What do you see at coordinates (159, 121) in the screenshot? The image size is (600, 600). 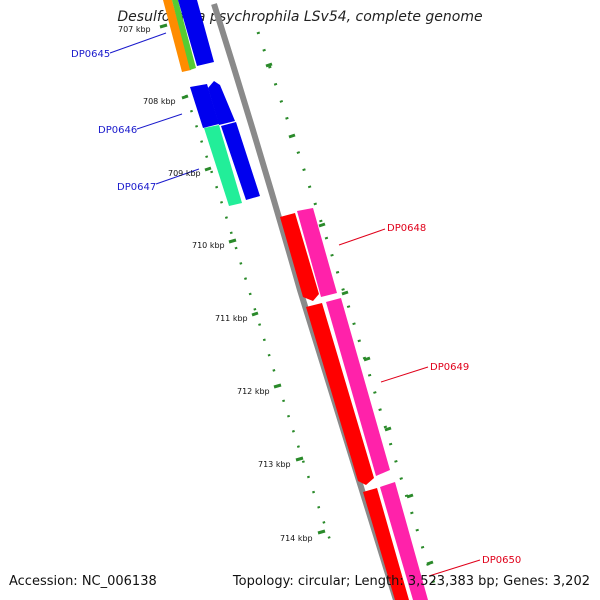 I see `leader-dp0646` at bounding box center [159, 121].